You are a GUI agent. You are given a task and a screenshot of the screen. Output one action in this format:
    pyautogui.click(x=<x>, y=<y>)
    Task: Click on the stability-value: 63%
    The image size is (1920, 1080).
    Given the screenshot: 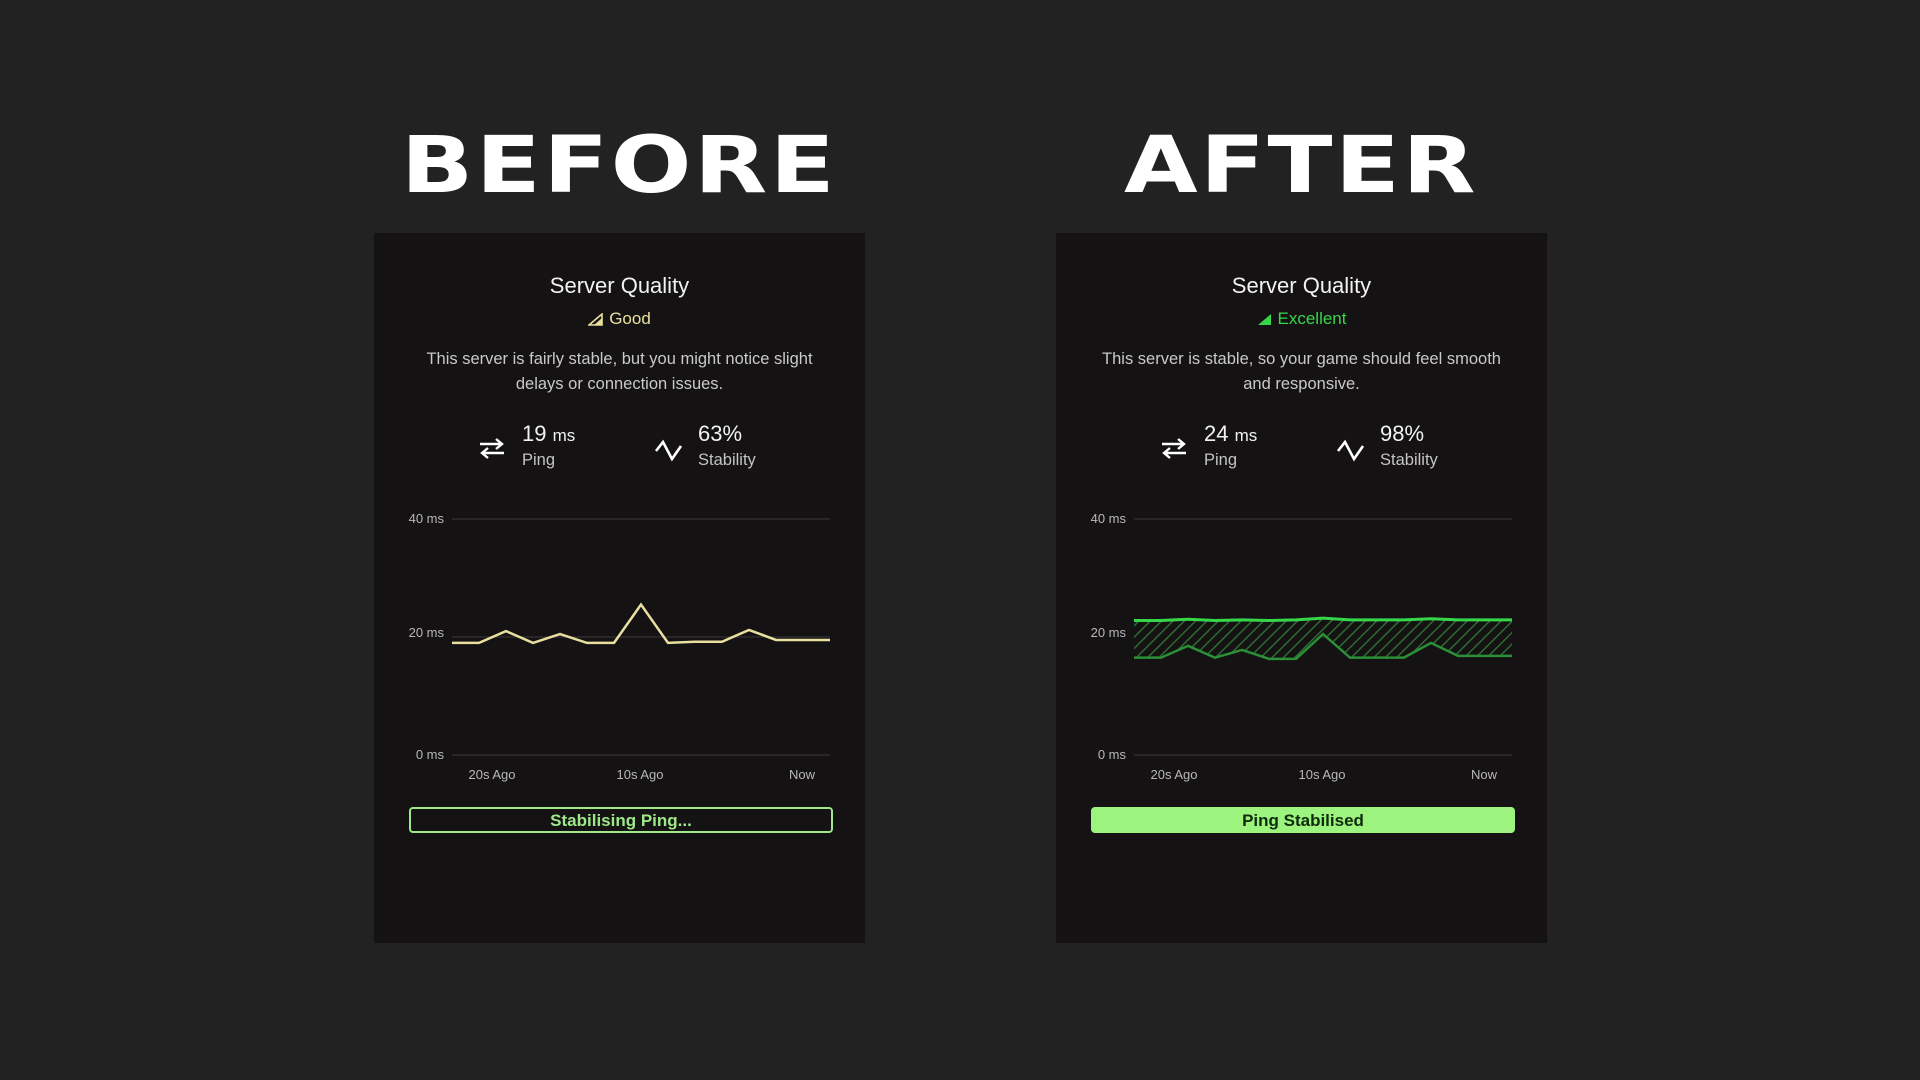 What is the action you would take?
    pyautogui.click(x=720, y=433)
    